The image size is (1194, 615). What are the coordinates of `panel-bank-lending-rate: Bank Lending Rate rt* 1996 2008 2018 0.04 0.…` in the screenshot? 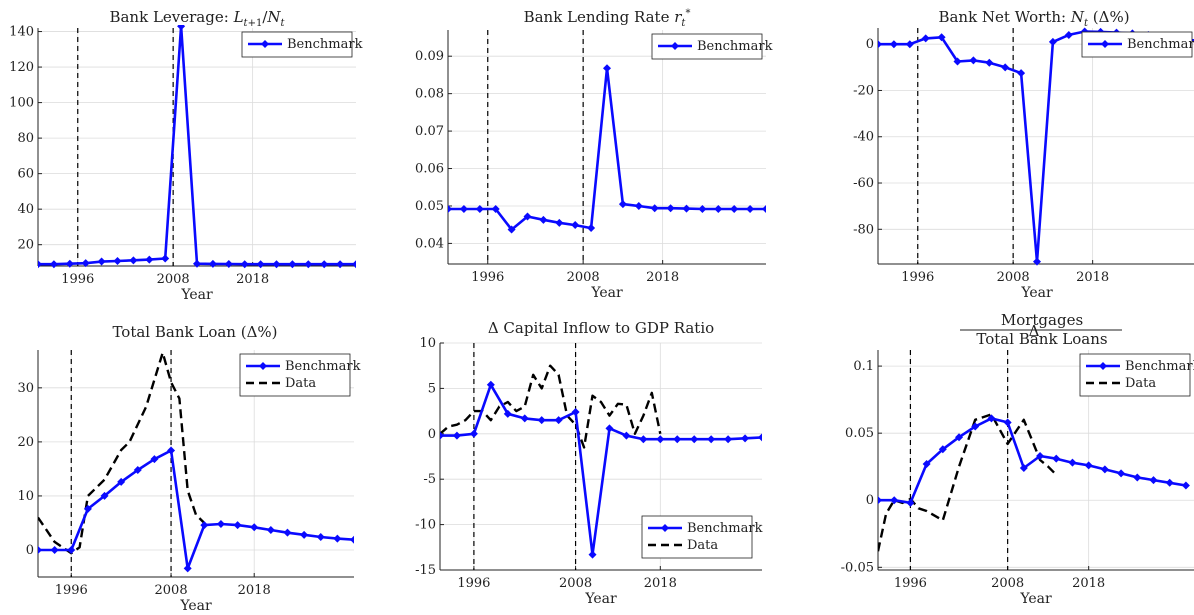 It's located at (594, 154).